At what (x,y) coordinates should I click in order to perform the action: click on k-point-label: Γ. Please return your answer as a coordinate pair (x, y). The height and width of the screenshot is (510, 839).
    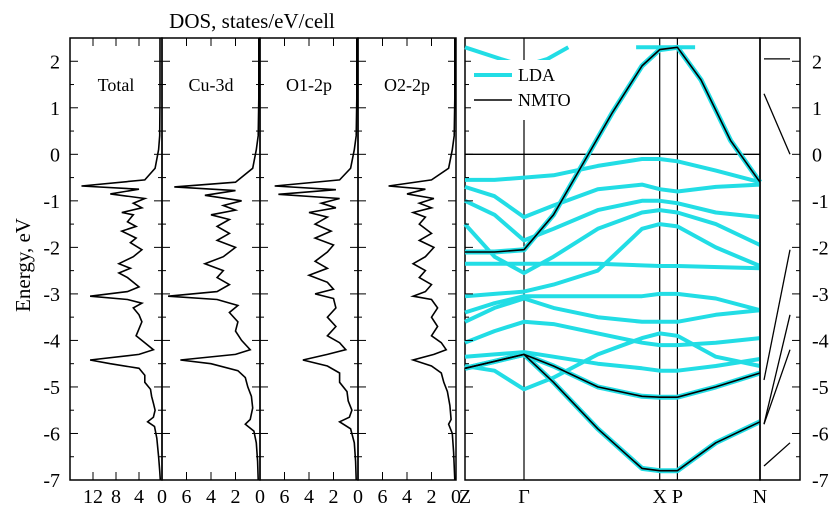
    Looking at the image, I should click on (524, 497).